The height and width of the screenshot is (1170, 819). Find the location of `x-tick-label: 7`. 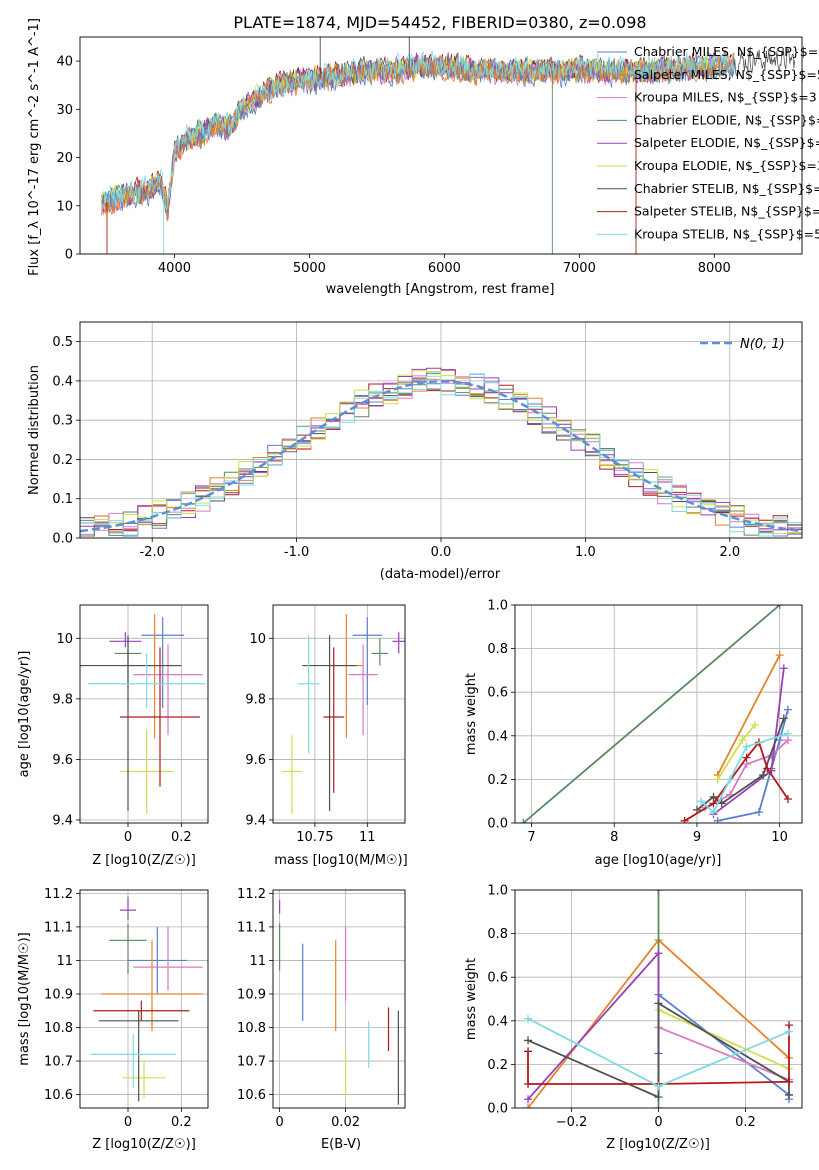

x-tick-label: 7 is located at coordinates (531, 837).